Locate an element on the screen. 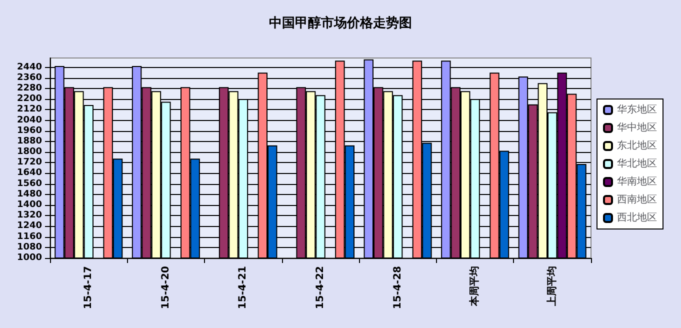 The height and width of the screenshot is (328, 681). y-tick-label: 1560 is located at coordinates (29, 183).